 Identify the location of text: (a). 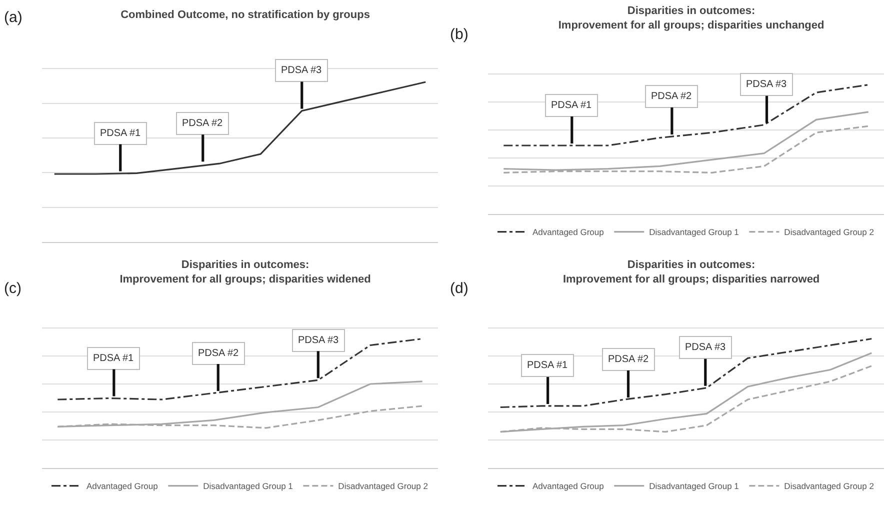
(13, 17).